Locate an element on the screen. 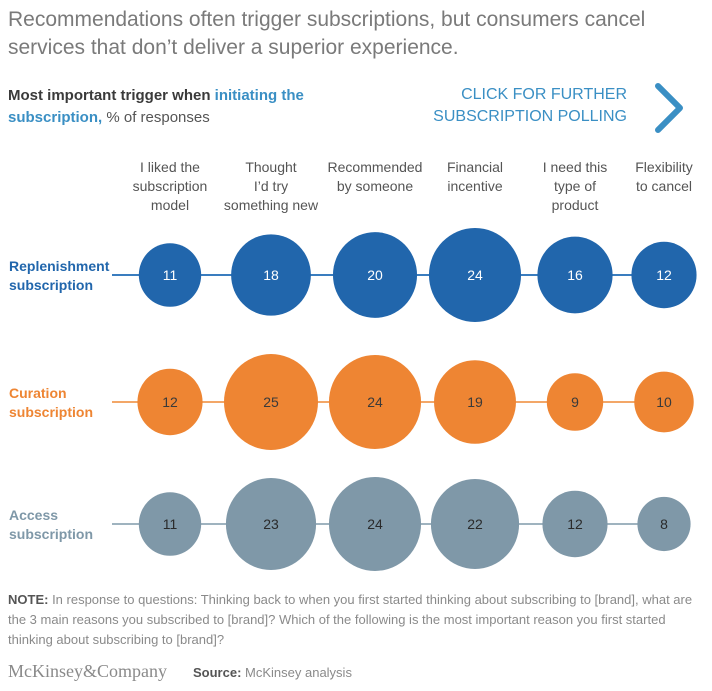  chevron-right-icon is located at coordinates (670, 108).